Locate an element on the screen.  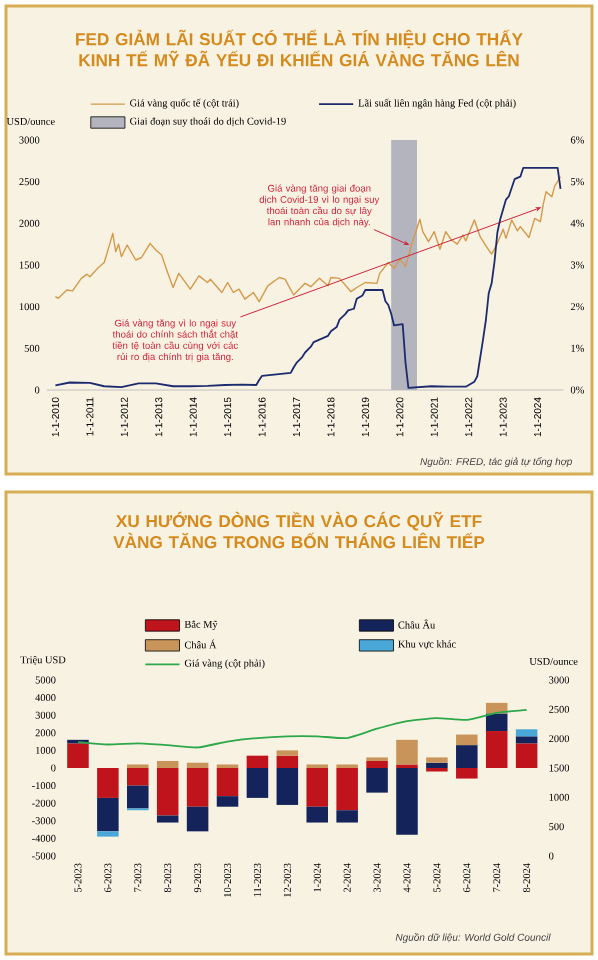
chart-title: FED GIẢM LÃI SUẤT CÓ THỂ LÀ TÍN HIỆU CHO THẤY KINH TẾ MỸ ĐÃ YẾU ĐI KHIẾN GIÁ VÀNG TĂNG LÊN is located at coordinates (299, 48).